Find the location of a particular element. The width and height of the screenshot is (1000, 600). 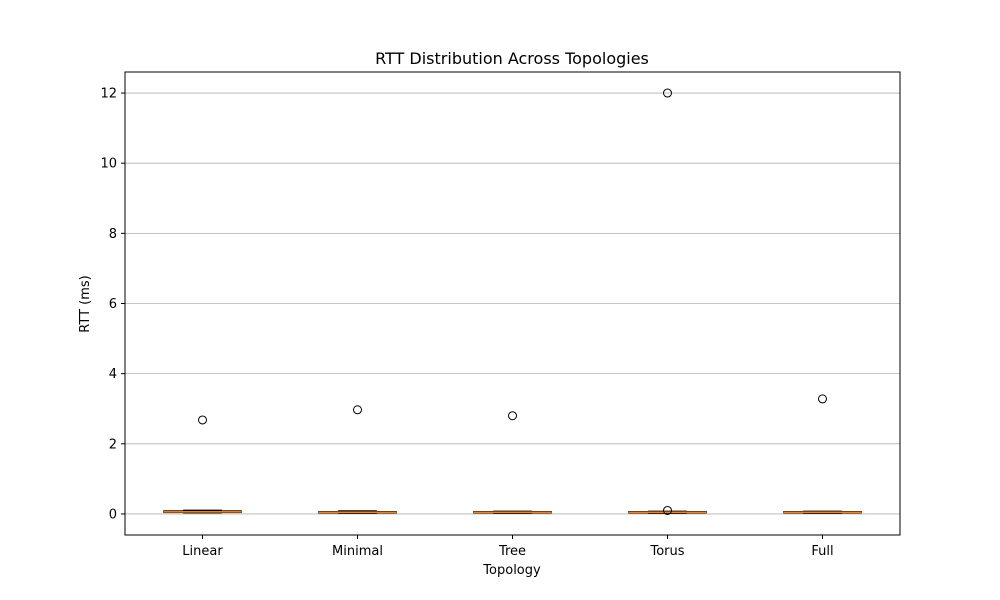

y-tick-label: 10 is located at coordinates (108, 164).